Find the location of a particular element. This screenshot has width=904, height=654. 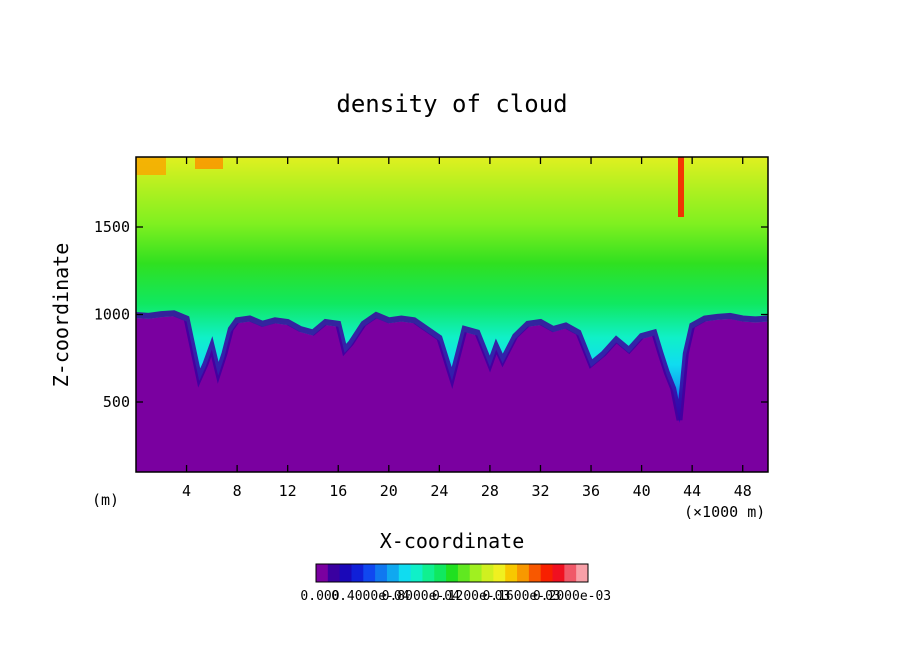

x-tick-label: 32 is located at coordinates (540, 491).